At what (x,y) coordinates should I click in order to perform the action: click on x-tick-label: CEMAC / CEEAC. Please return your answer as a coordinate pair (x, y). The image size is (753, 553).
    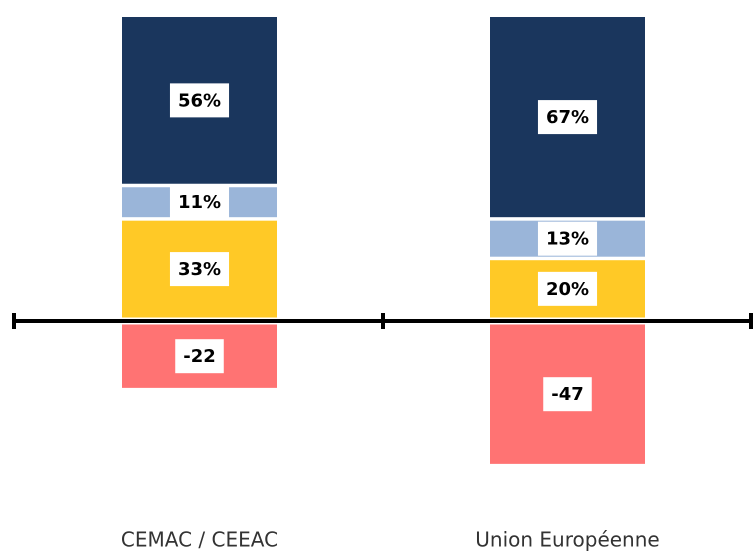
    Looking at the image, I should click on (199, 540).